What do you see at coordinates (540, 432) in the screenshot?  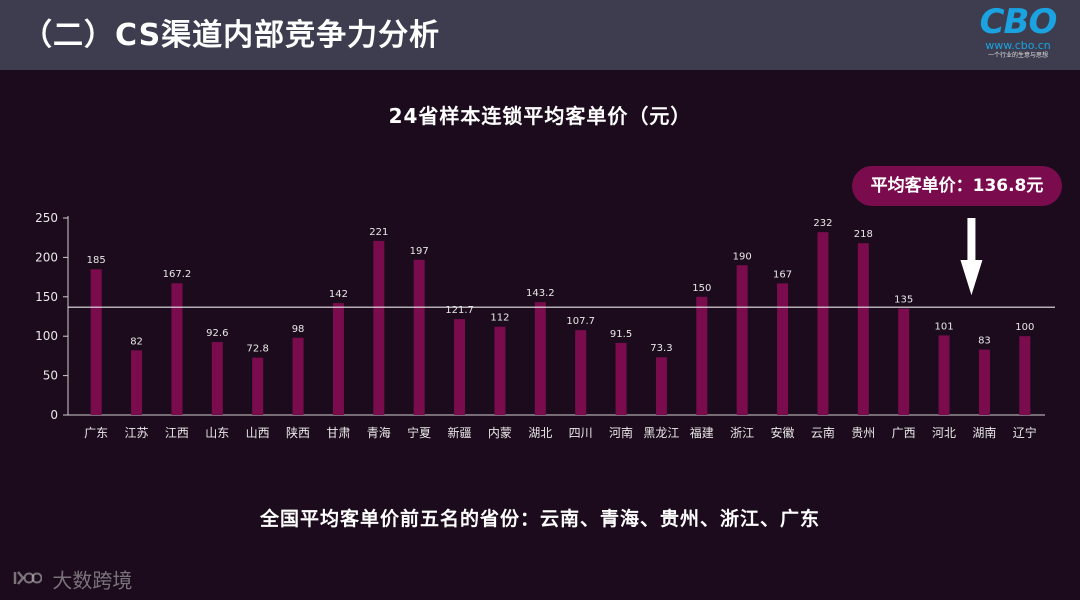 I see `x-category-label: 湖北` at bounding box center [540, 432].